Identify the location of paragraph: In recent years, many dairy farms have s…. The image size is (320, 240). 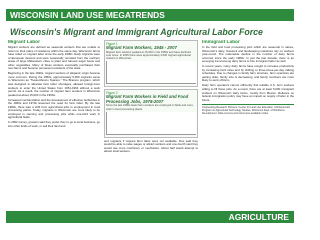
(248, 73).